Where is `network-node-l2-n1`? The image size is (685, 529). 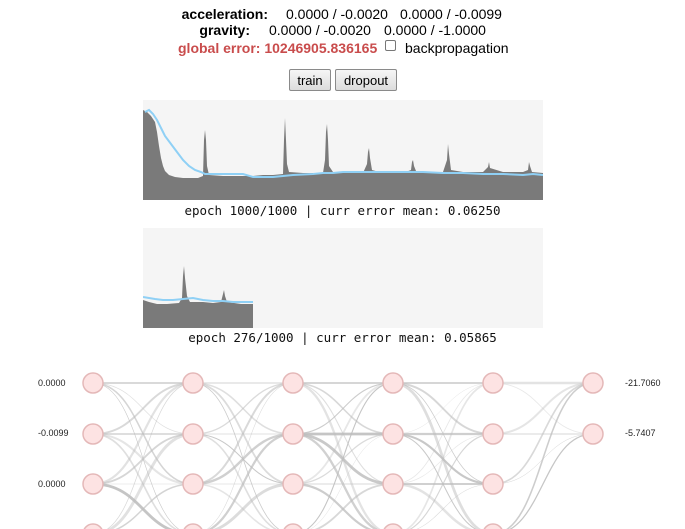 network-node-l2-n1 is located at coordinates (193, 383).